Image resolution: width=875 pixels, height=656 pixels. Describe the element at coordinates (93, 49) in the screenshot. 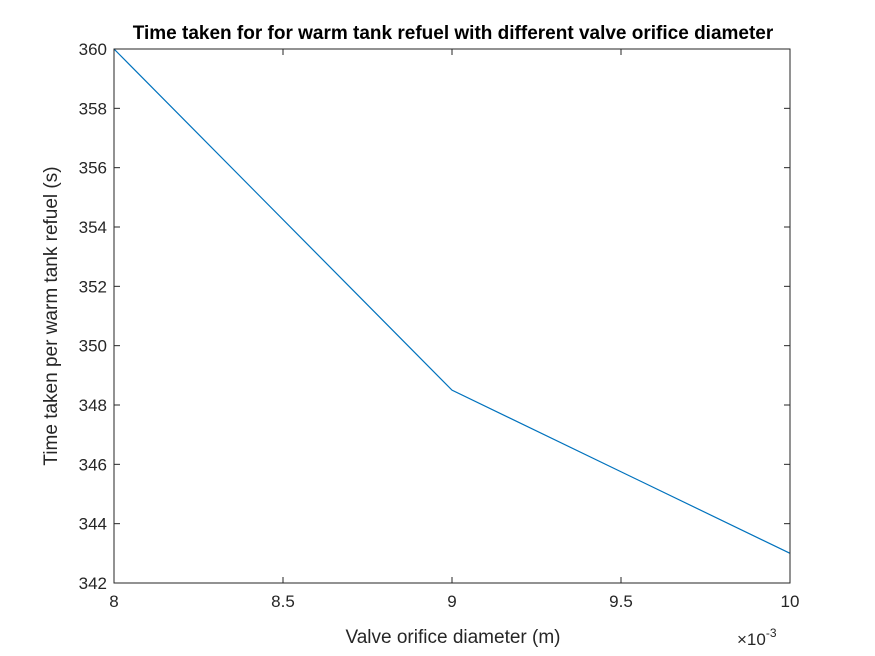

I see `y-tick-label: 360` at that location.